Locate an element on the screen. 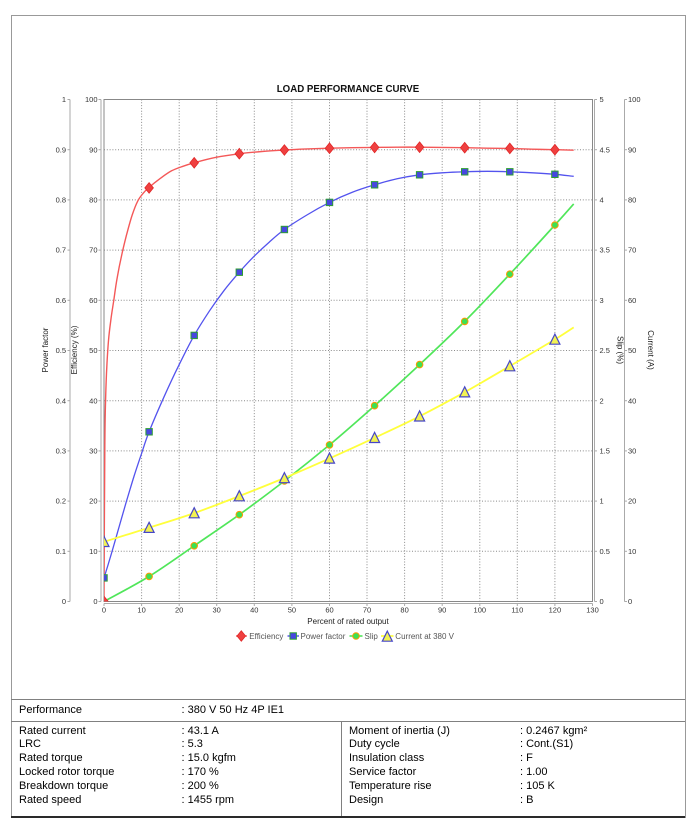  svg-text: 0.3 is located at coordinates (61, 451).